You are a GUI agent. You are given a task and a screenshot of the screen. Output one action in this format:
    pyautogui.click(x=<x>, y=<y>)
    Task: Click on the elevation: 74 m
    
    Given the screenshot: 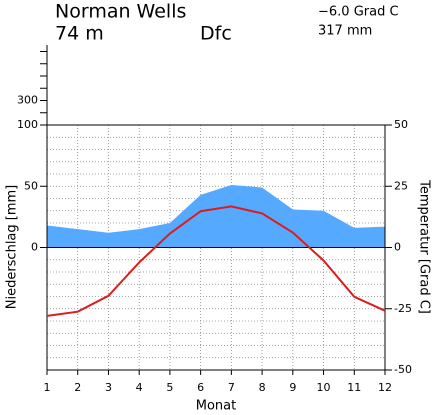 What is the action you would take?
    pyautogui.click(x=79, y=34)
    